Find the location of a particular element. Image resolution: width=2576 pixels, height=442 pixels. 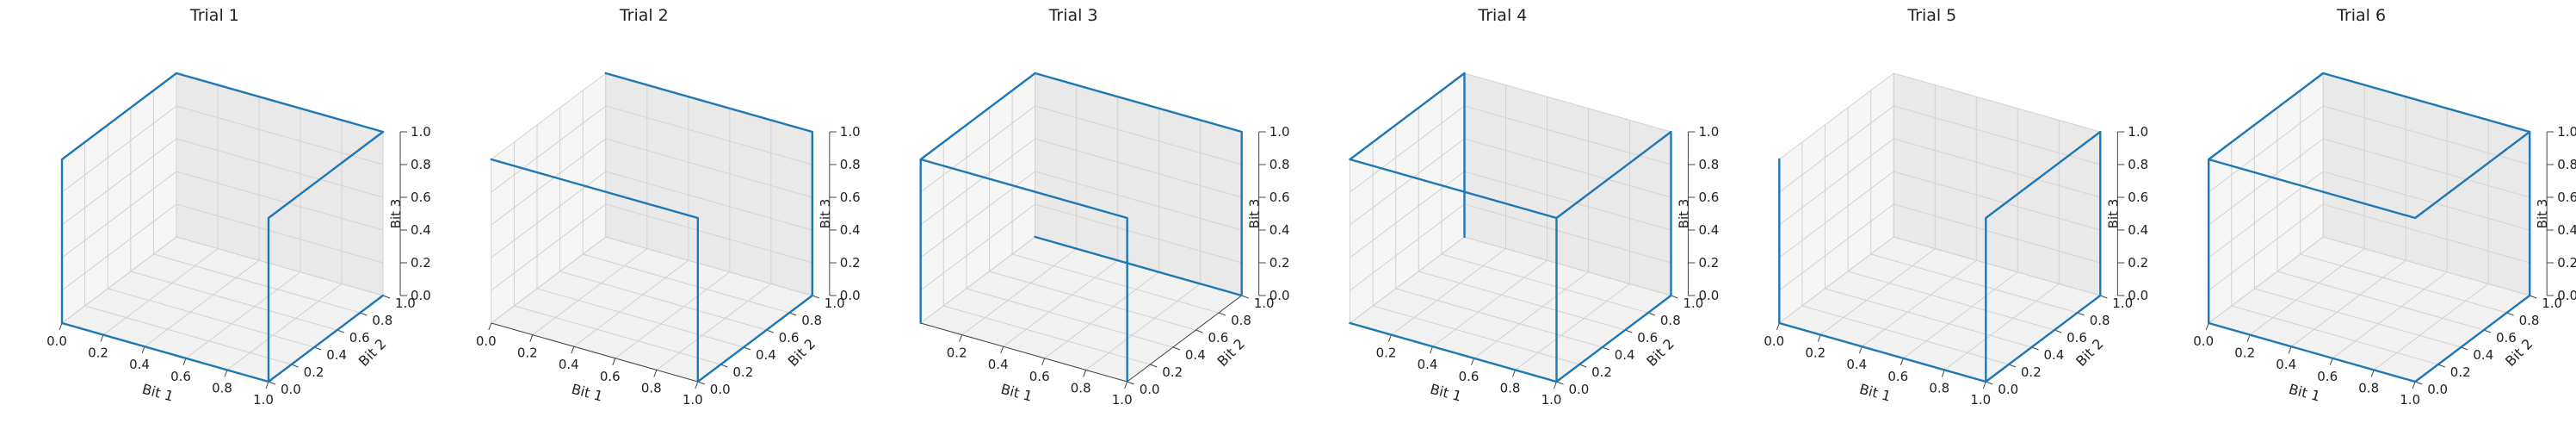

subplot-title: Trial 4 is located at coordinates (1502, 16).